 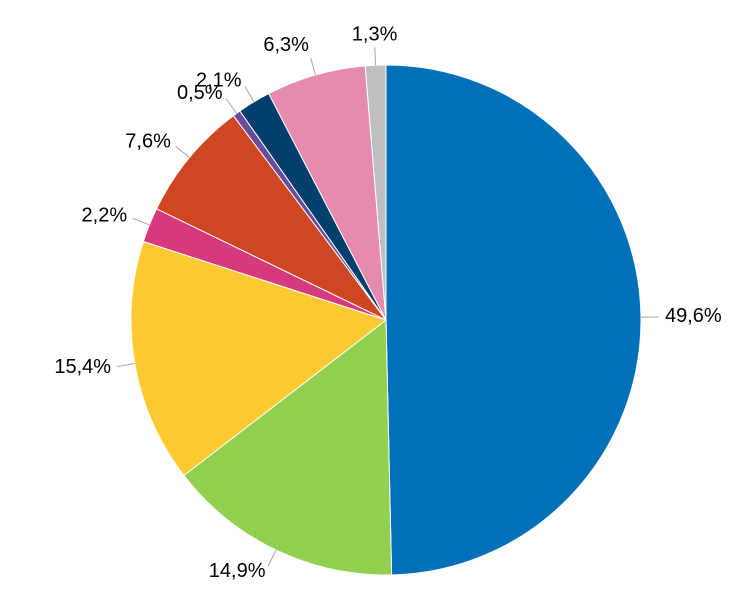 I want to click on data-label: 14,9%, so click(x=237, y=571).